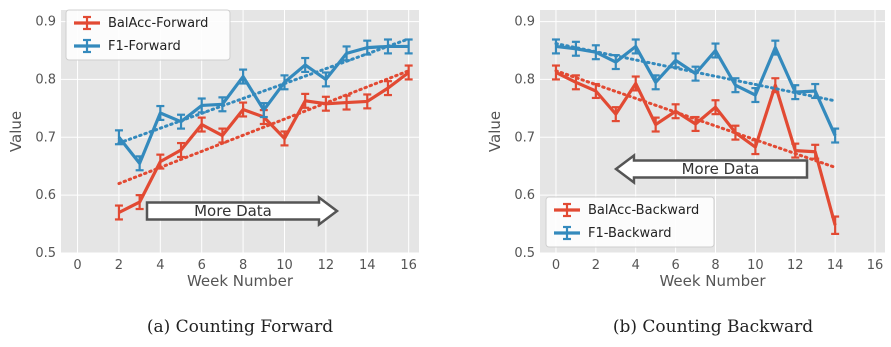 The height and width of the screenshot is (347, 891). Describe the element at coordinates (240, 327) in the screenshot. I see `subfigure-caption: (a) Counting Forward` at that location.